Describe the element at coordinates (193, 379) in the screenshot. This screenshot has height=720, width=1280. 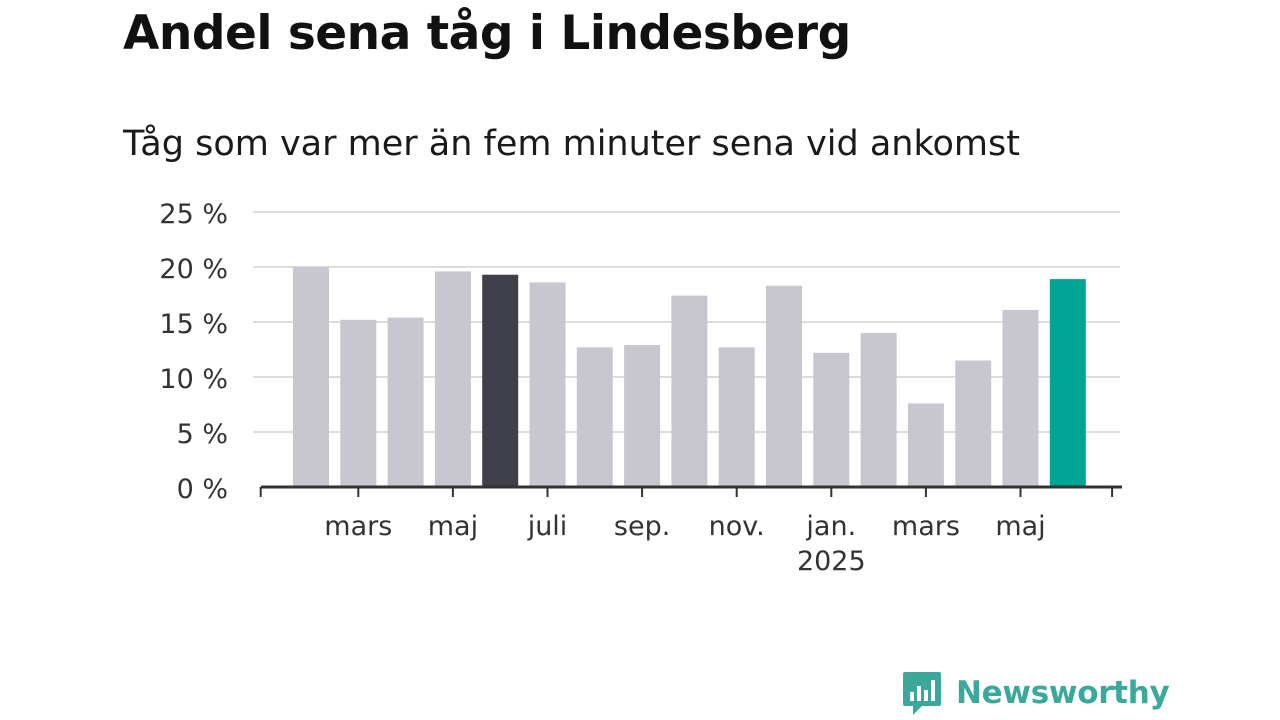
I see `y-tick-label: 10 %` at that location.